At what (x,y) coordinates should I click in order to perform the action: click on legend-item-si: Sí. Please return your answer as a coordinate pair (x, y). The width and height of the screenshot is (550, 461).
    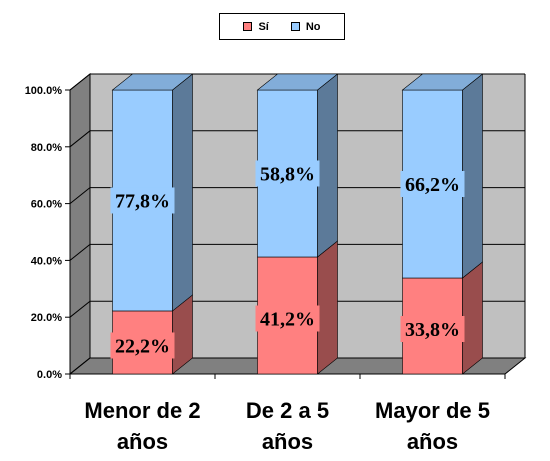
    Looking at the image, I should click on (256, 26).